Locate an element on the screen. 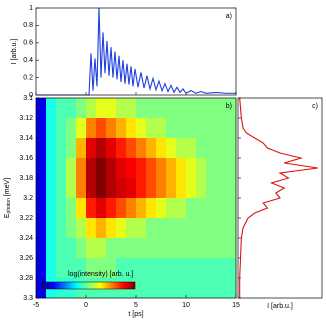  y-tick-label: 3.14 is located at coordinates (26, 138).